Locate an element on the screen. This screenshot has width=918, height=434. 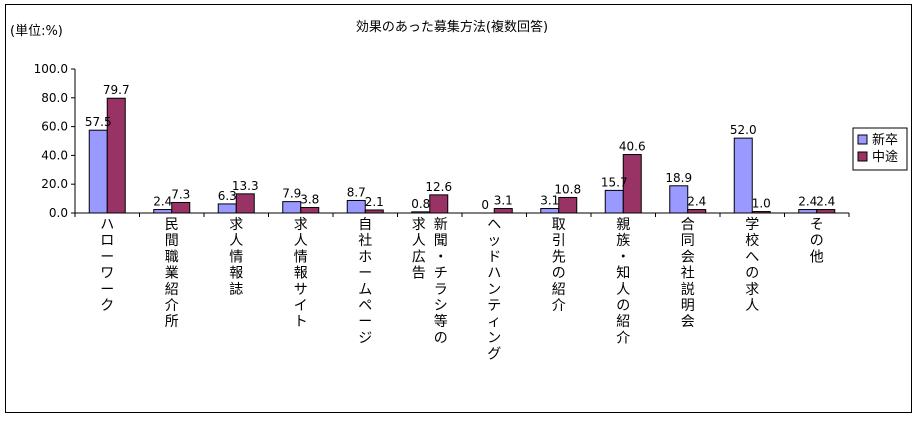
x-category-label: 求人広告 is located at coordinates (419, 249).